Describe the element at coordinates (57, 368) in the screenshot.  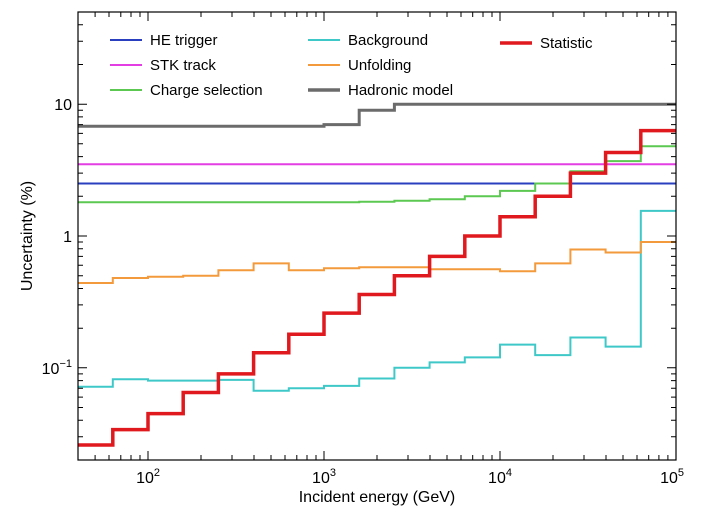
I see `y-tick-label: 10−1` at that location.